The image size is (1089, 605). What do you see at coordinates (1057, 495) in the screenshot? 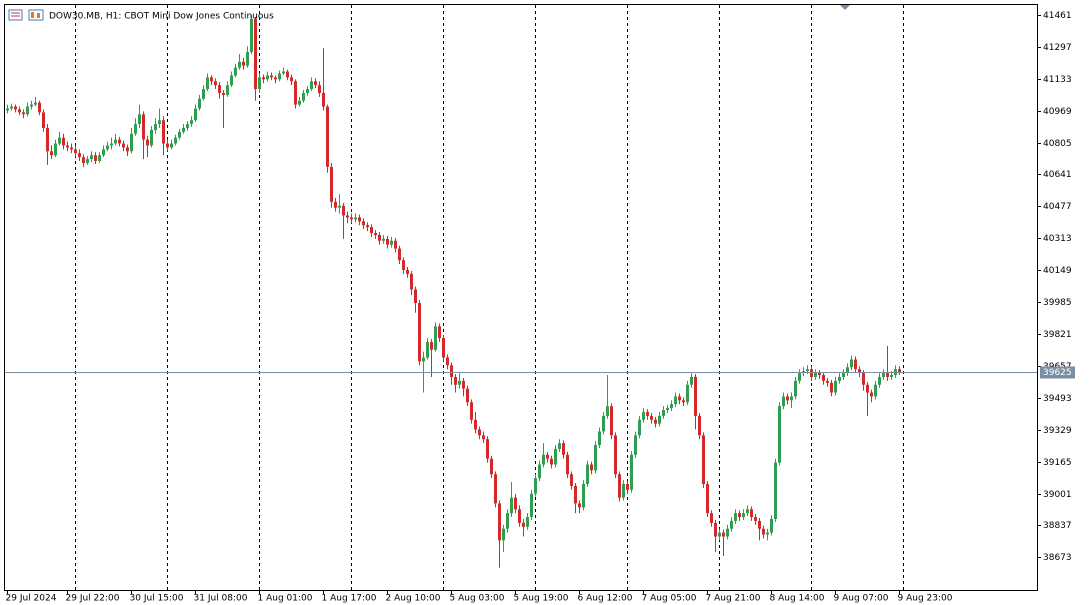
I see `y-tick-label: 39001` at bounding box center [1057, 495].